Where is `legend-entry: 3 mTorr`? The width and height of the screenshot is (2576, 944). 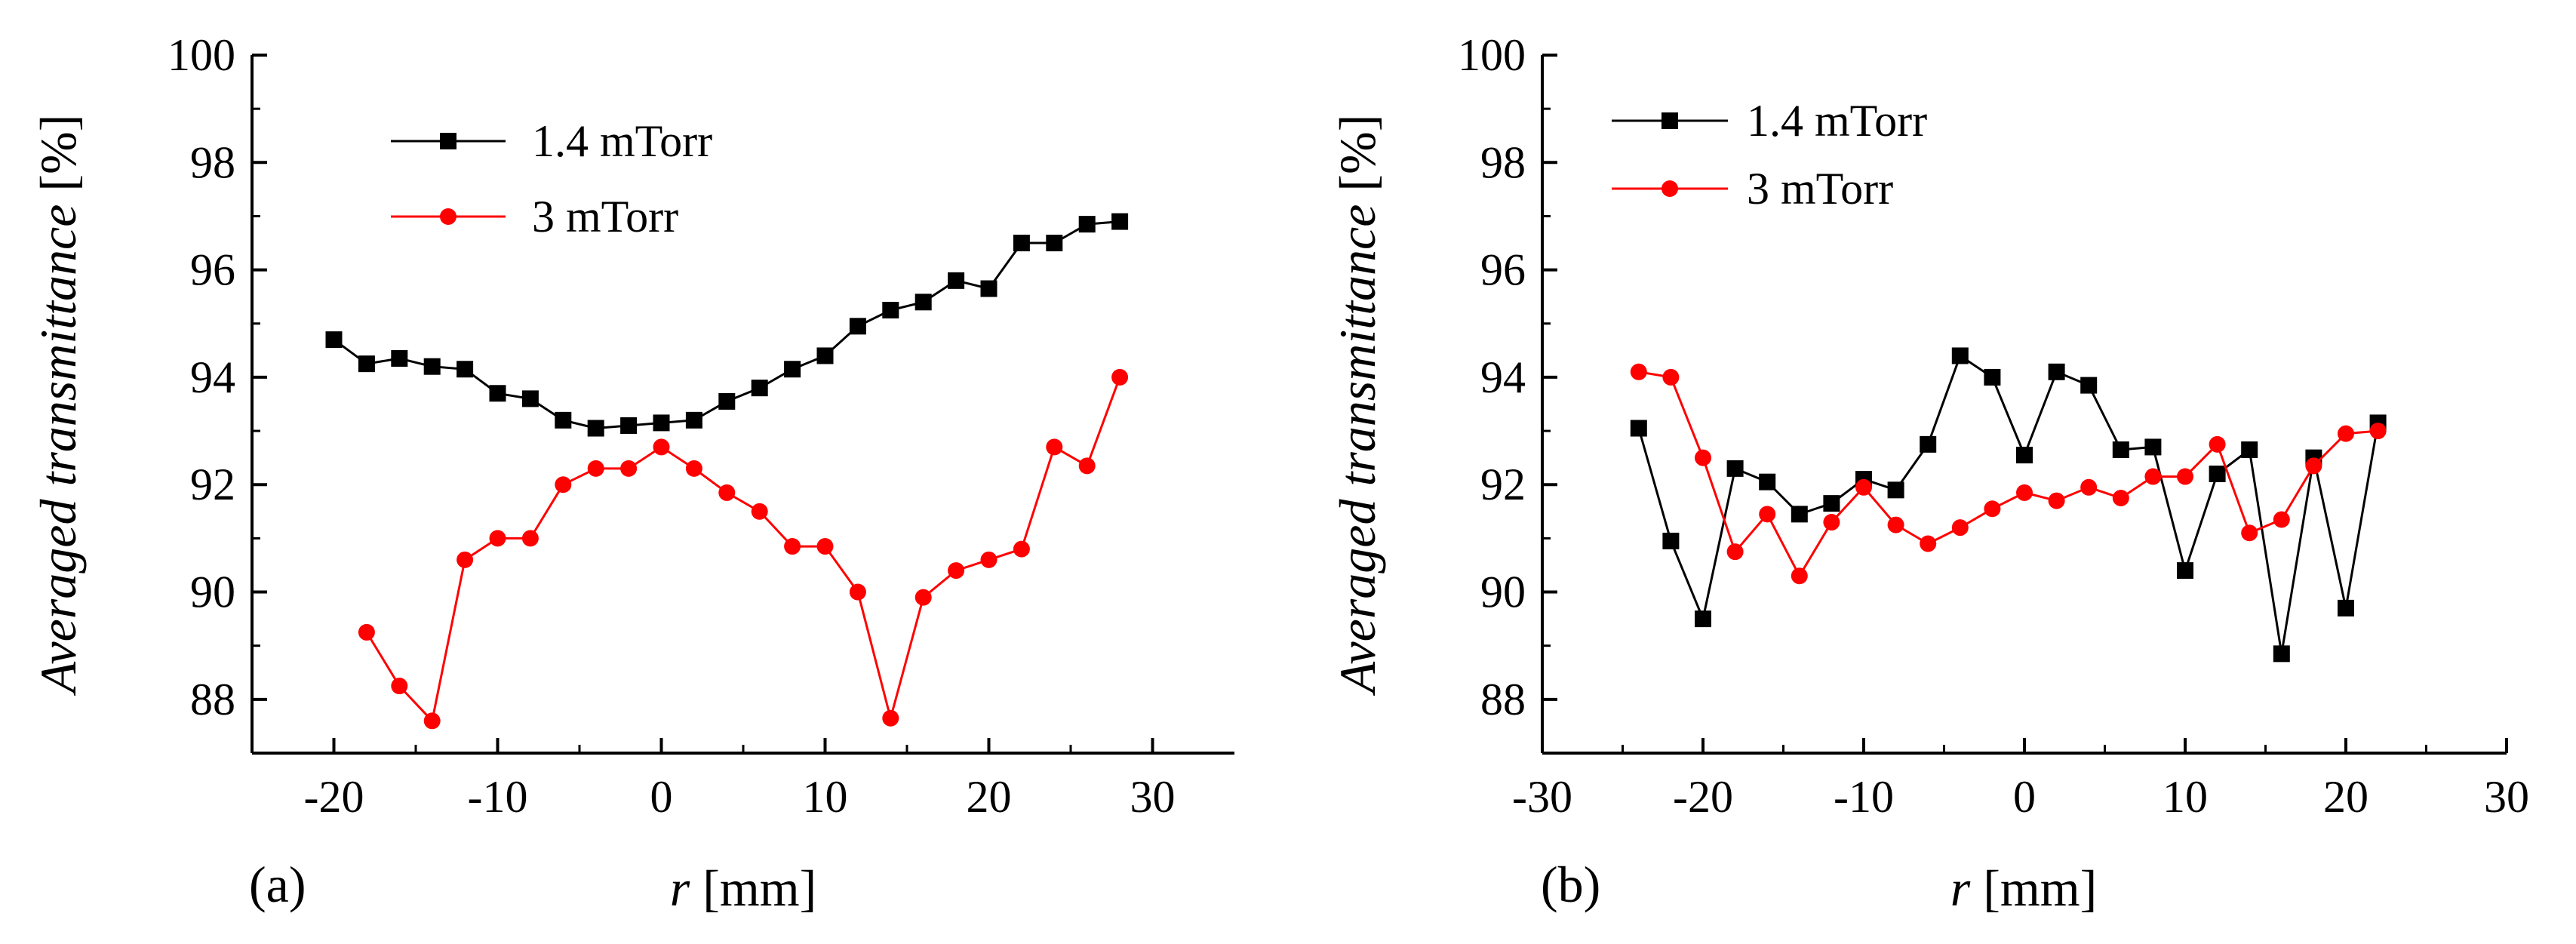 legend-entry: 3 mTorr is located at coordinates (1752, 189).